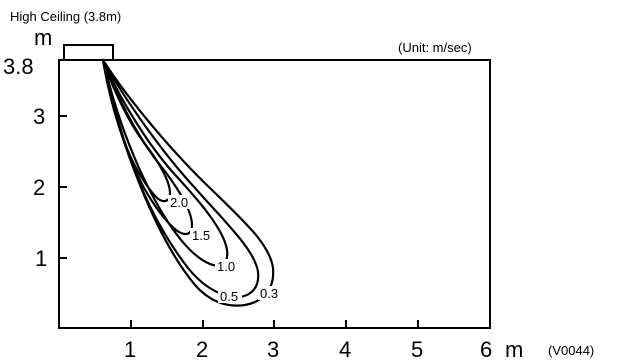 The image size is (618, 363). Describe the element at coordinates (417, 349) in the screenshot. I see `x-tick-label: 5` at that location.